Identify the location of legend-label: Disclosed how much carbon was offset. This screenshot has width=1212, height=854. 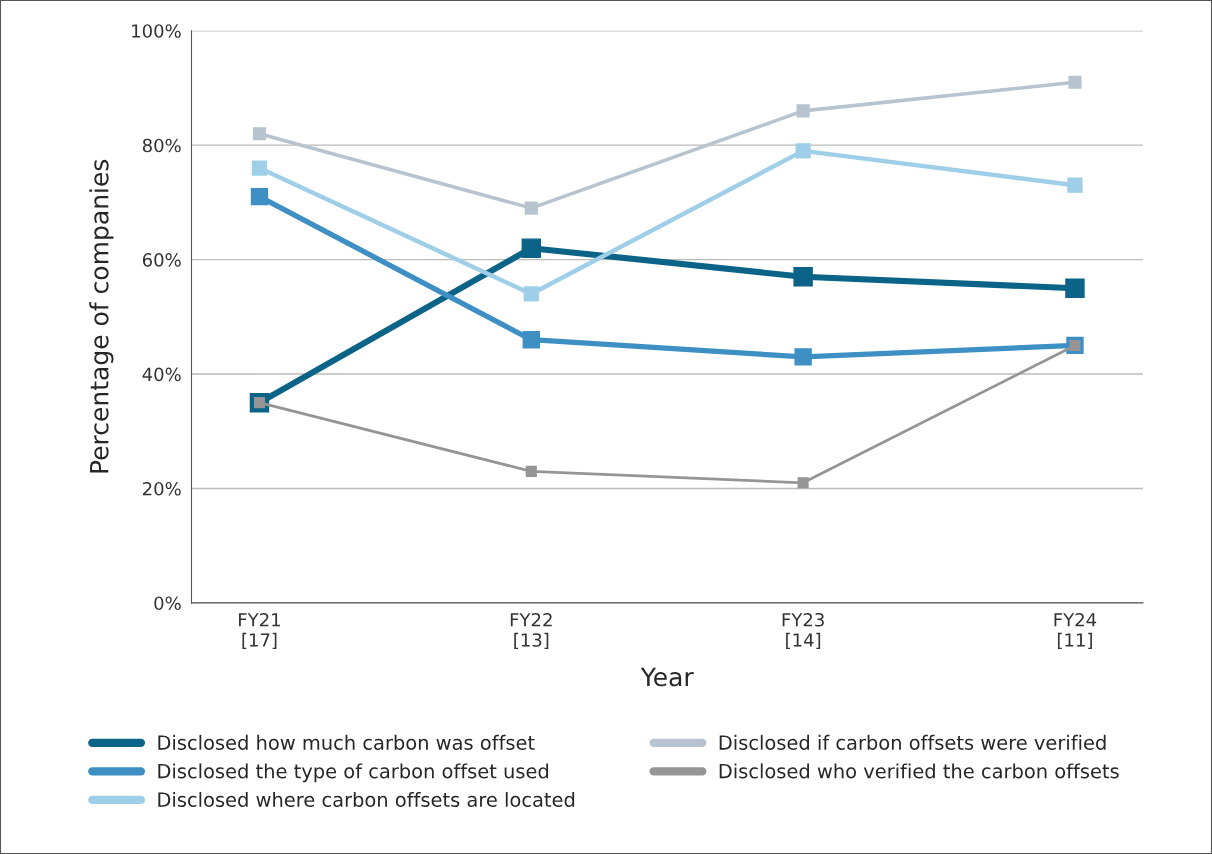
(346, 742).